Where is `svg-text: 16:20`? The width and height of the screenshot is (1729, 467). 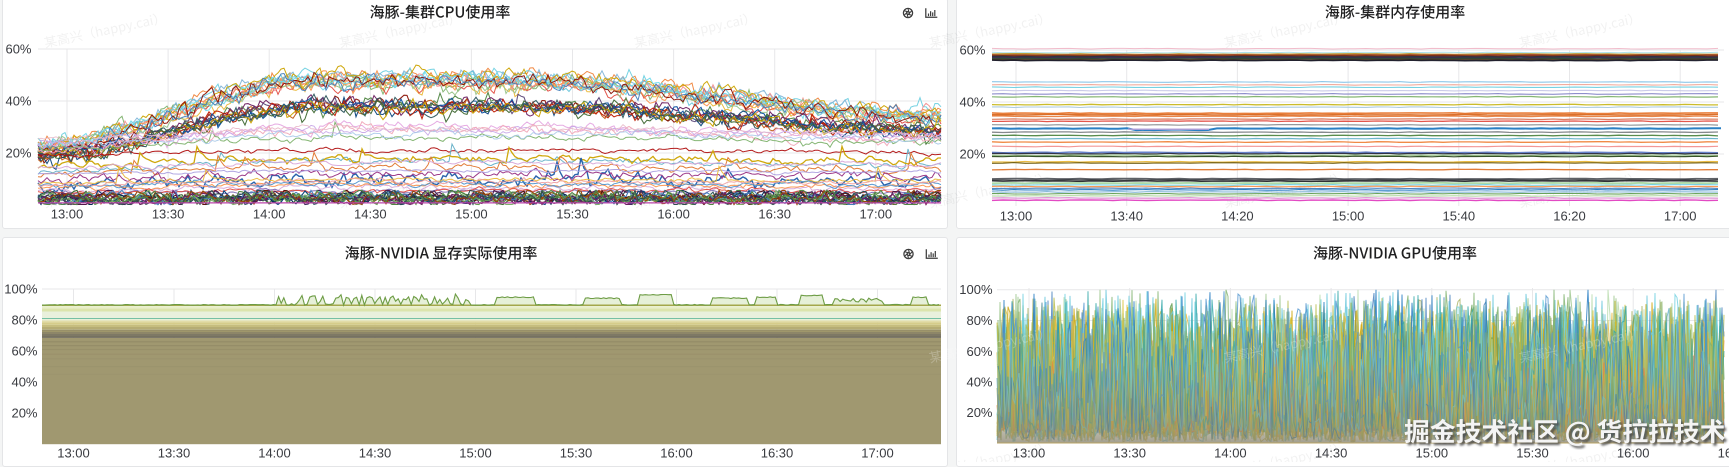
svg-text: 16:20 is located at coordinates (1569, 216).